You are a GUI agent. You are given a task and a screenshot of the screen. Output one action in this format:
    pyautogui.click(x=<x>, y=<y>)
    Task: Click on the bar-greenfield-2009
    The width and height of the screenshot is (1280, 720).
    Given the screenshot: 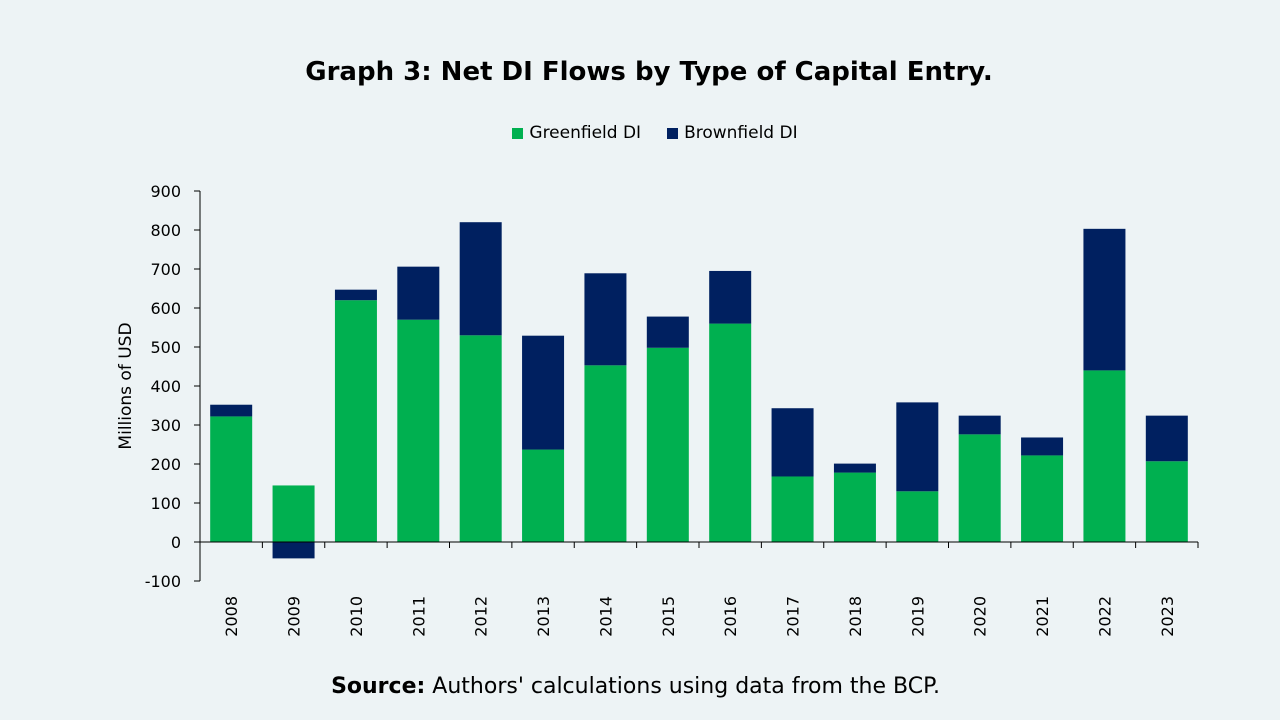 What is the action you would take?
    pyautogui.click(x=293, y=513)
    